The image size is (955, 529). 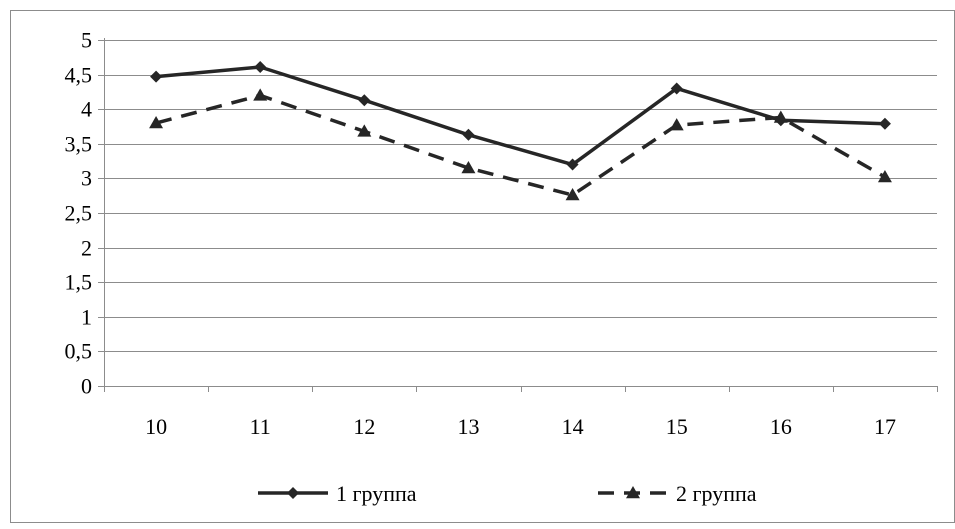 What do you see at coordinates (507, 493) in the screenshot?
I see `legend: 1 группа 2 группа` at bounding box center [507, 493].